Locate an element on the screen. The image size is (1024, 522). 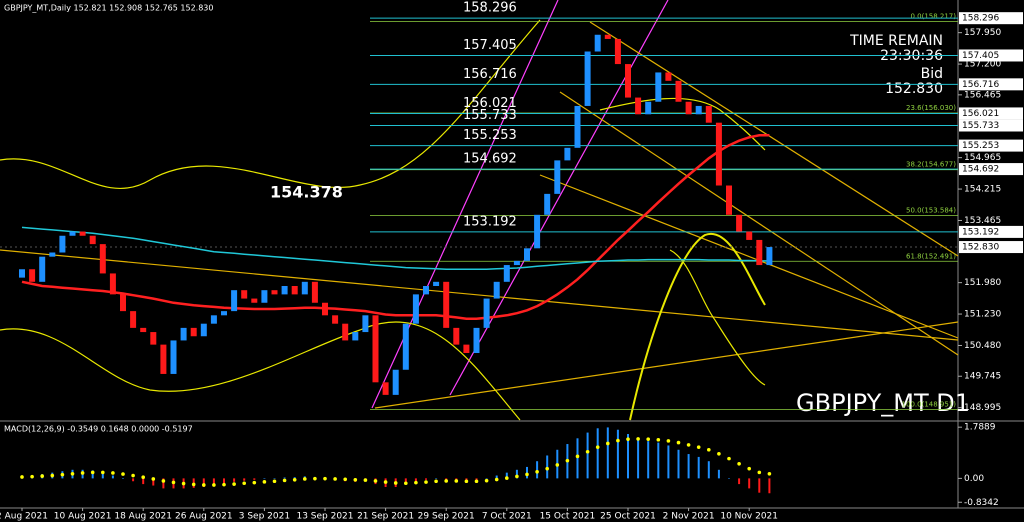
x-tick-label: 25 Oct 2021 is located at coordinates (628, 517).